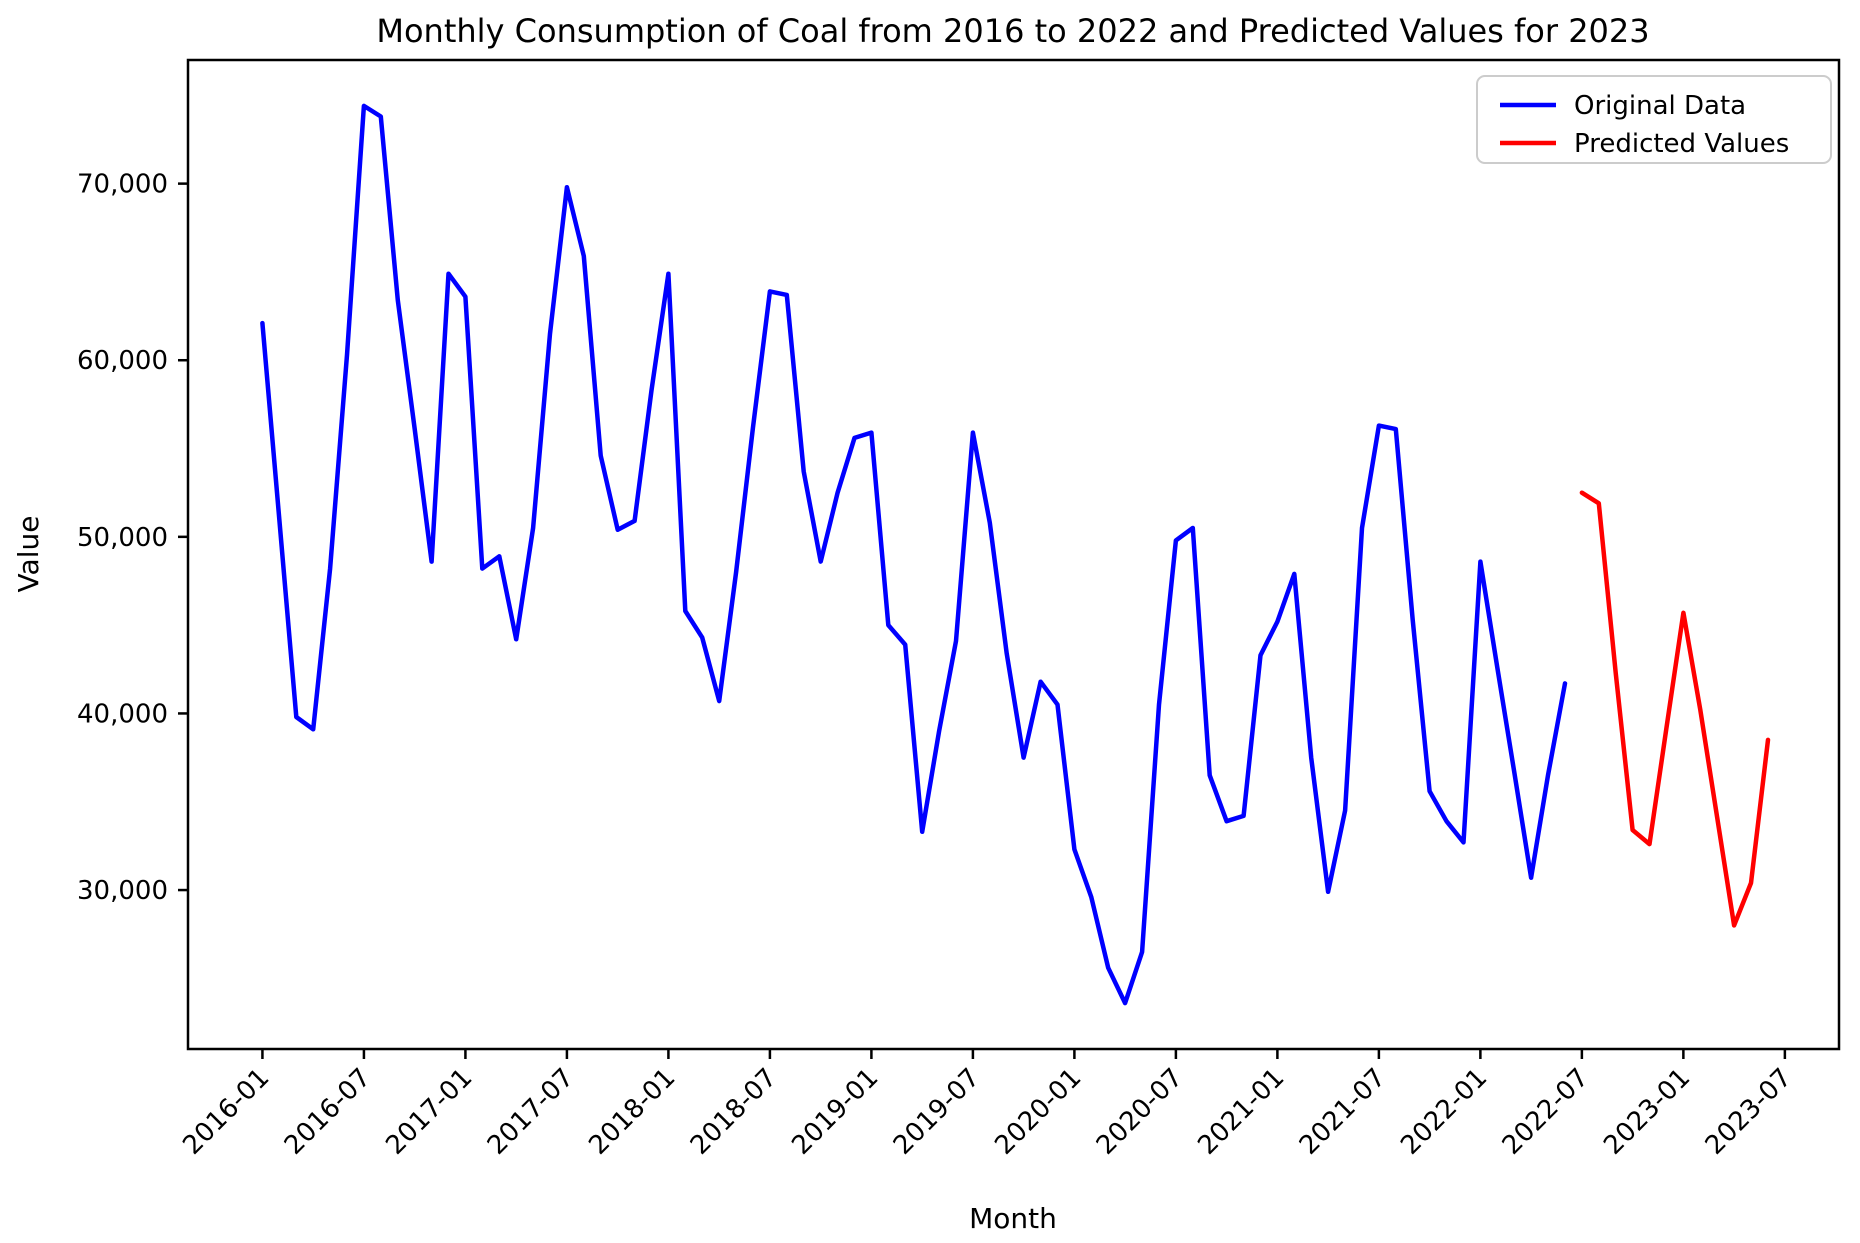 Image resolution: width=1860 pixels, height=1243 pixels. What do you see at coordinates (1241, 1112) in the screenshot?
I see `x-tick-label: 2021-01` at bounding box center [1241, 1112].